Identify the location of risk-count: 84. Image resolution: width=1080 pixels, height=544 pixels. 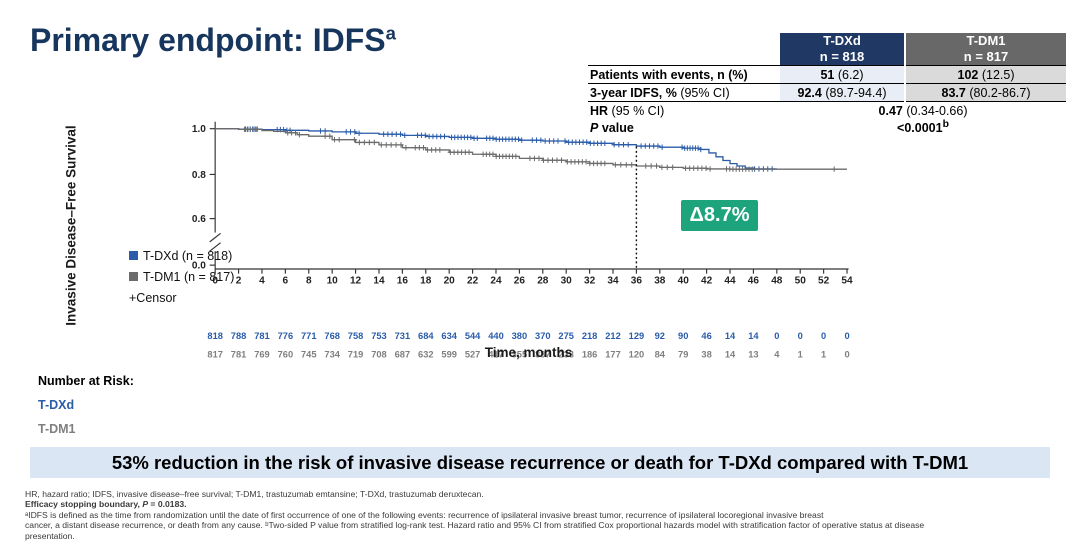
(660, 354).